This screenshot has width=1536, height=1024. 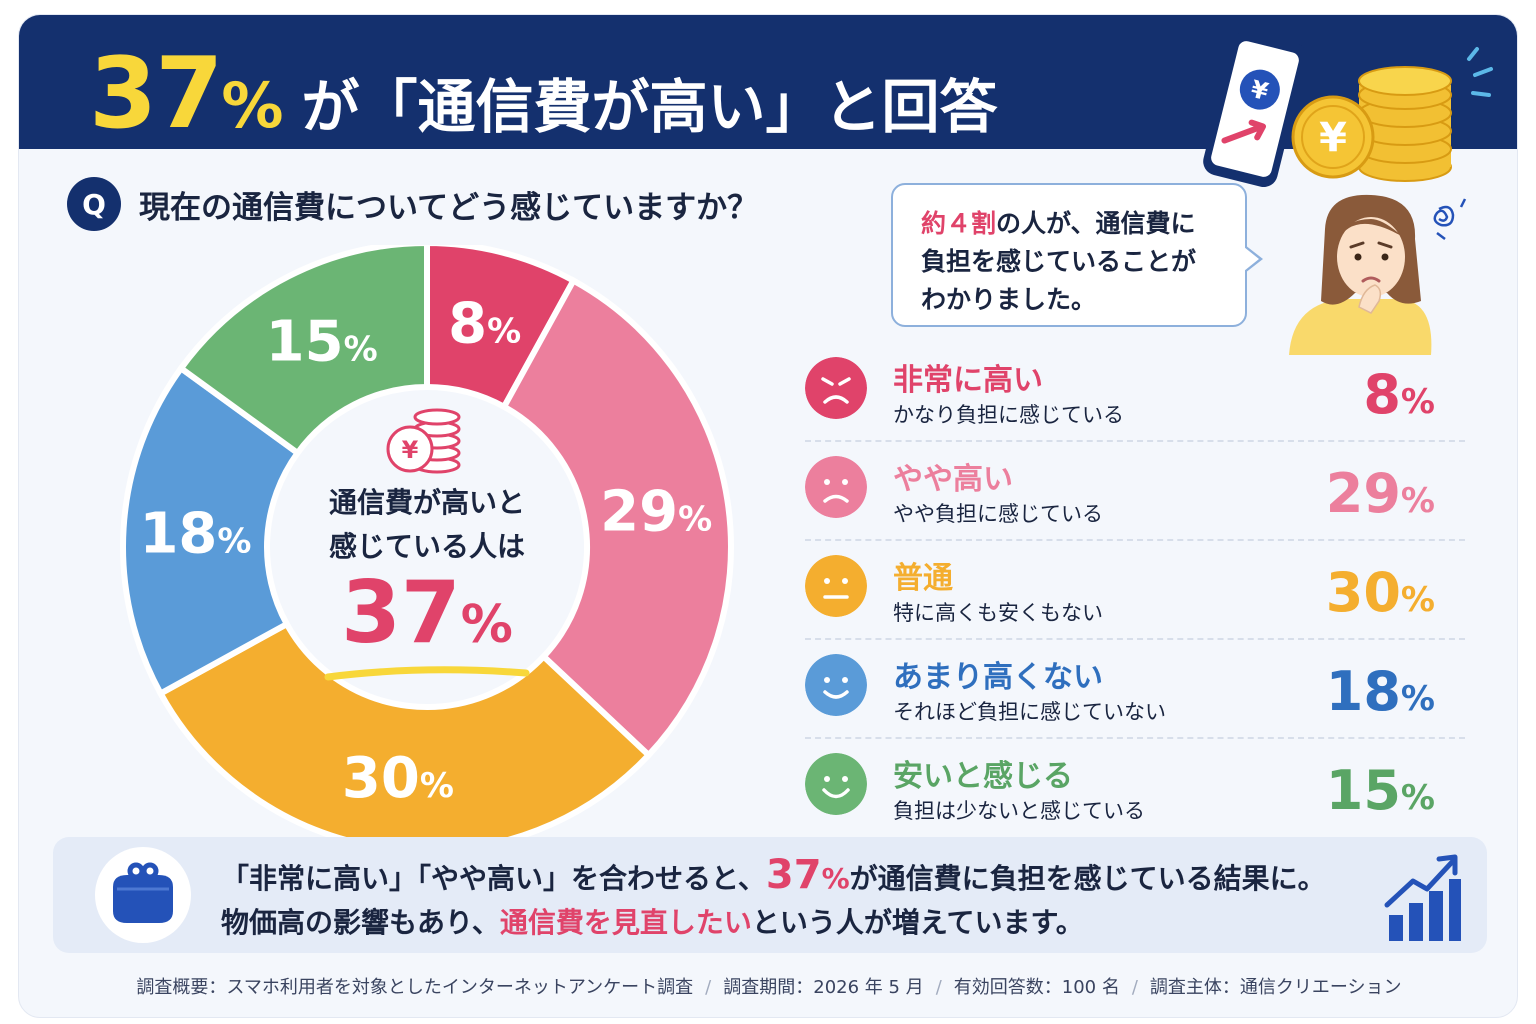 What do you see at coordinates (1417, 798) in the screenshot?
I see `legend-unit-4: %` at bounding box center [1417, 798].